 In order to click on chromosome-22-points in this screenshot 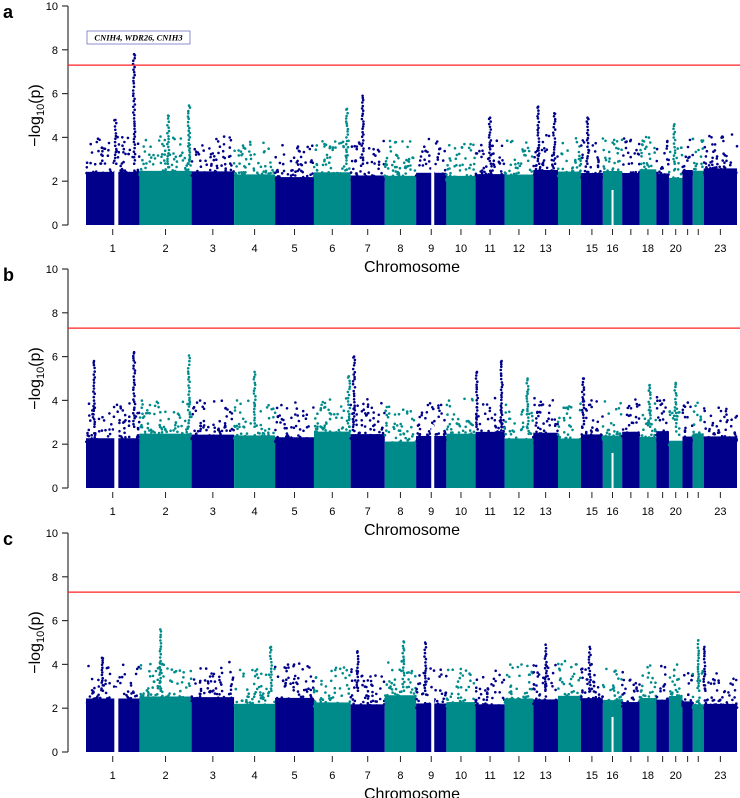, I will do `click(698, 444)`.